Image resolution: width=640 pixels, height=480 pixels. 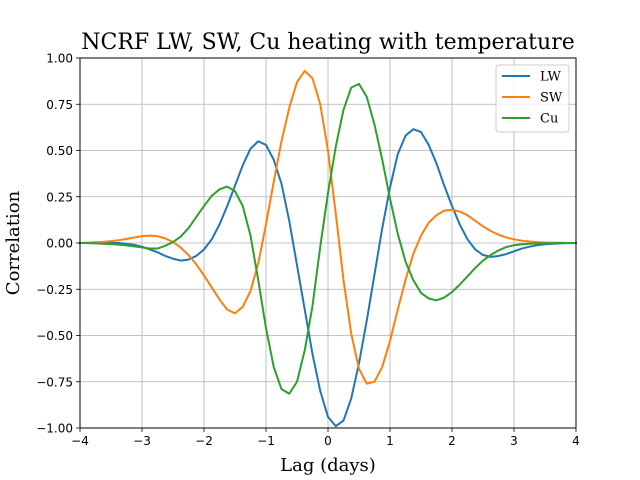 I want to click on x-tick-label: 3, so click(x=514, y=441).